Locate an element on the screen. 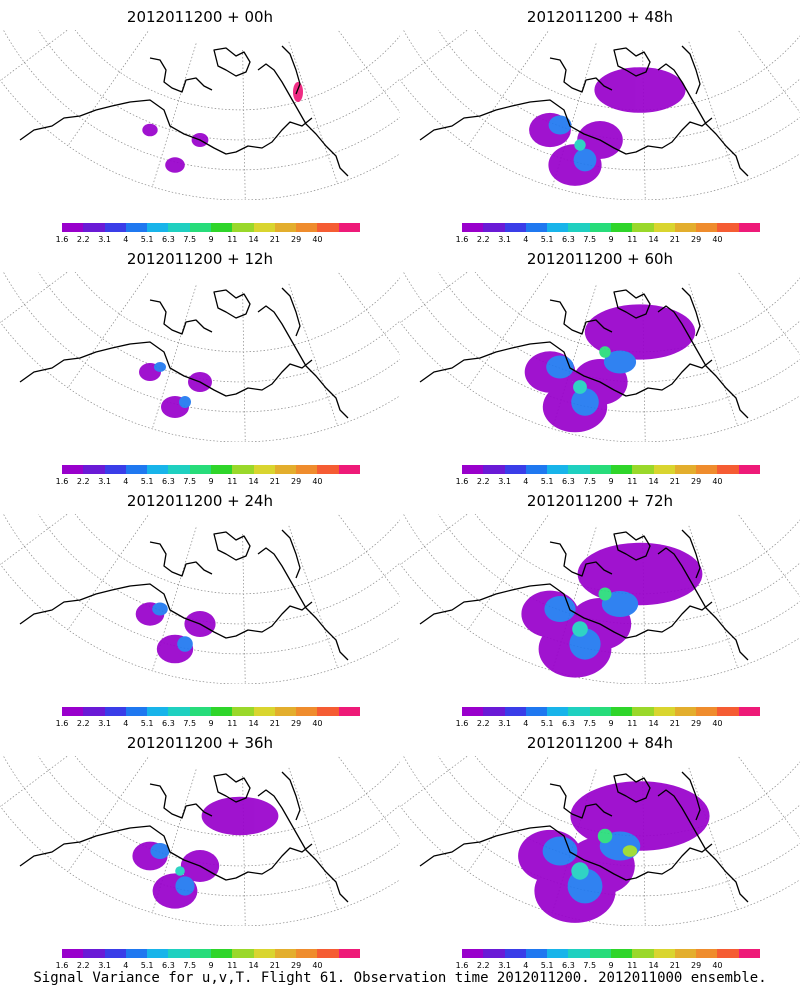 This screenshot has height=1000, width=800. variance-shading is located at coordinates (607, 126).